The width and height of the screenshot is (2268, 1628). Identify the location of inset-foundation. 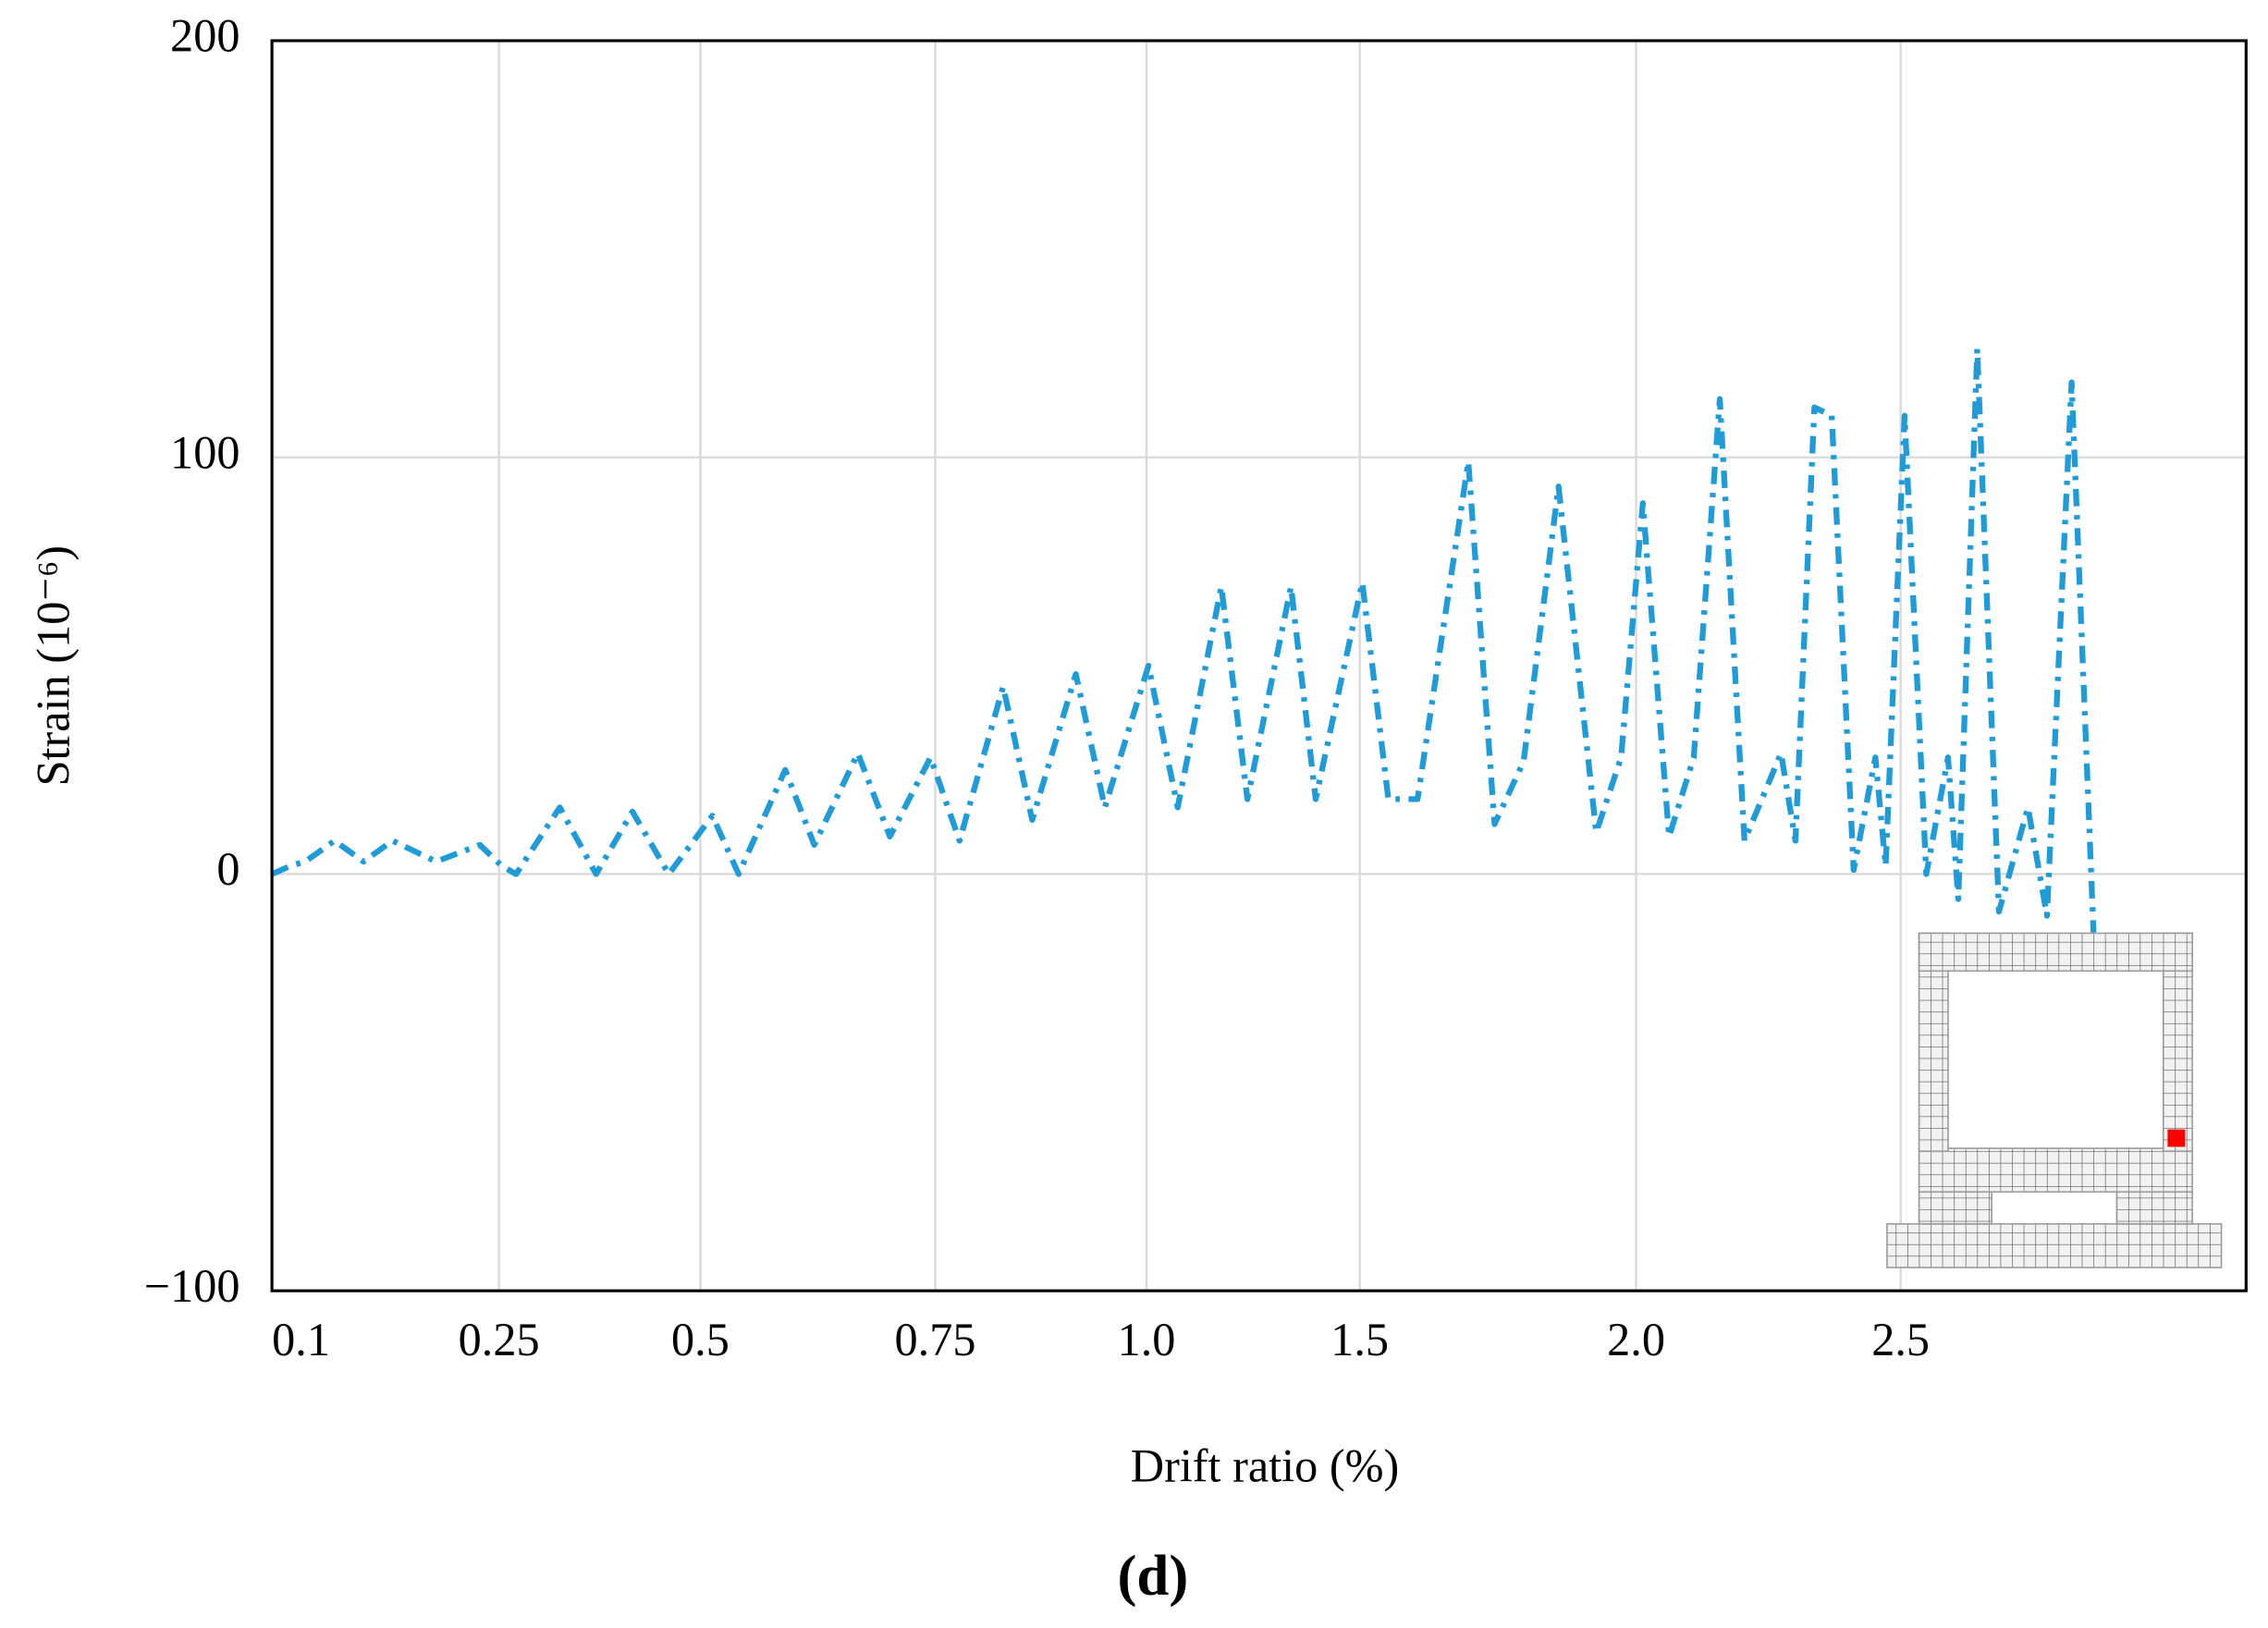
(2054, 1245).